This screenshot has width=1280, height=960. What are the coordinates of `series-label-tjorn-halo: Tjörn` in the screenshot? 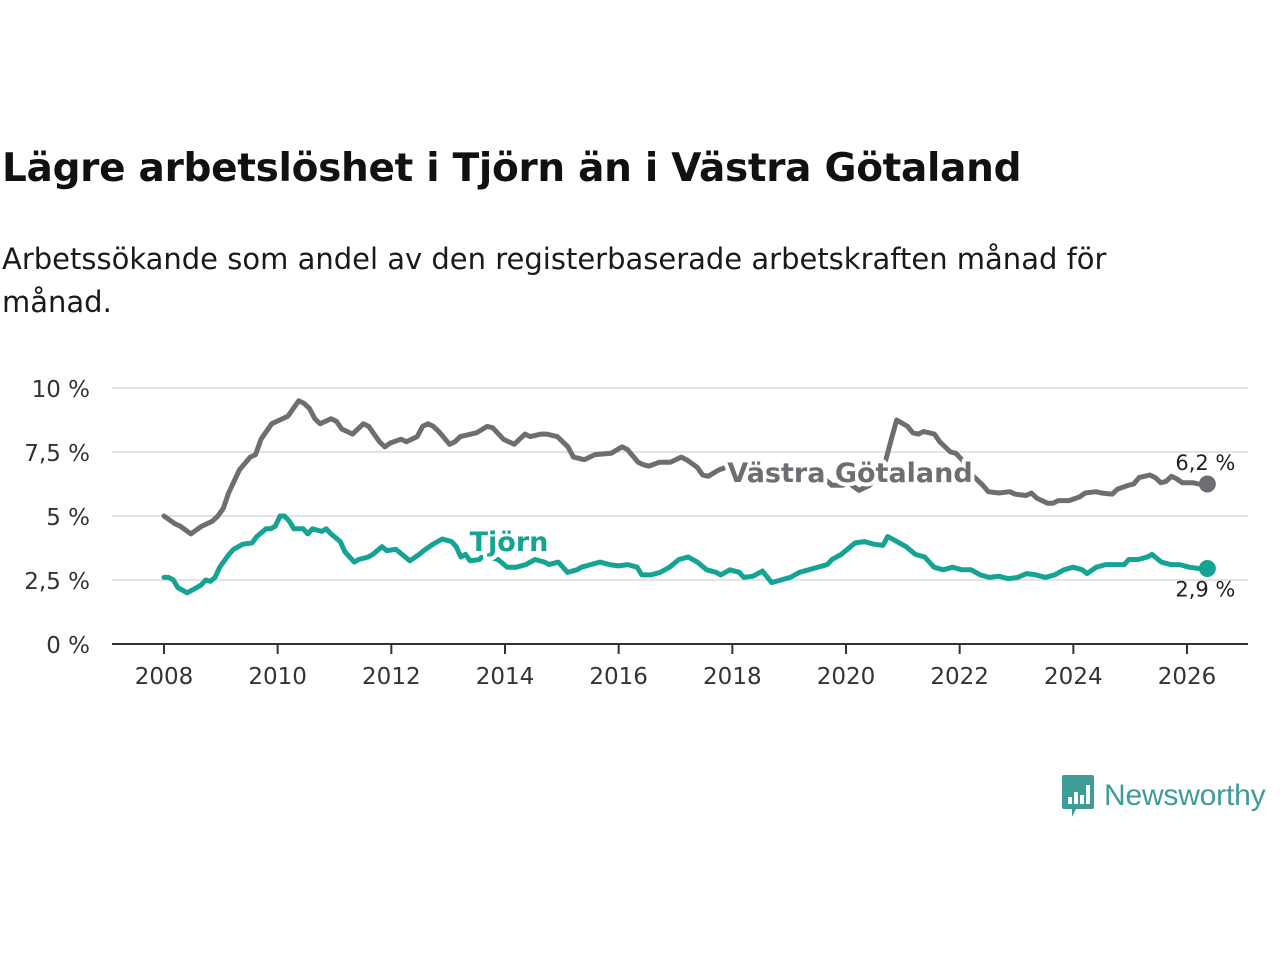 It's located at (509, 542).